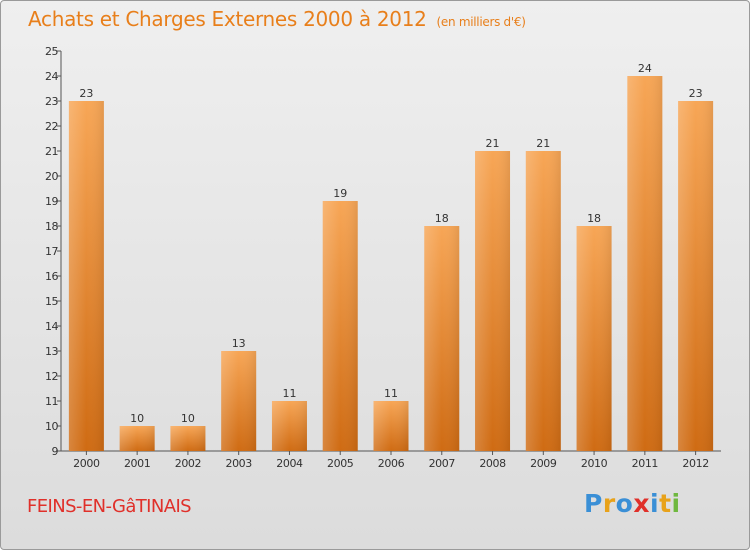 This screenshot has width=750, height=550. Describe the element at coordinates (593, 503) in the screenshot. I see `logo-letter: P` at that location.